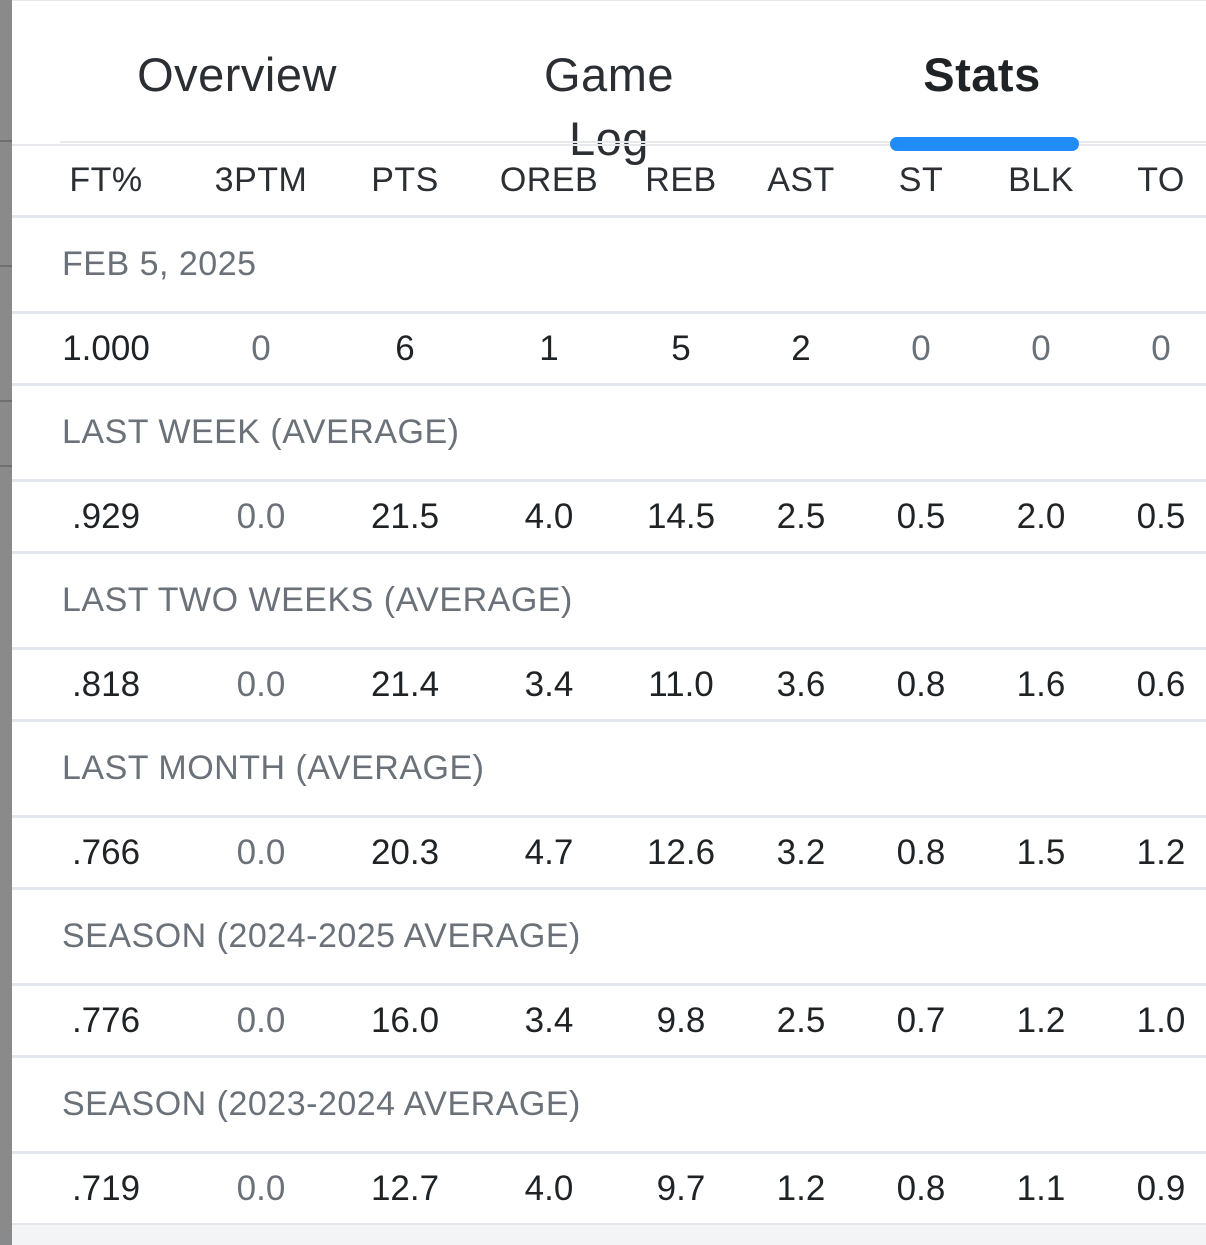  I want to click on left-edge-strip, so click(6, 622).